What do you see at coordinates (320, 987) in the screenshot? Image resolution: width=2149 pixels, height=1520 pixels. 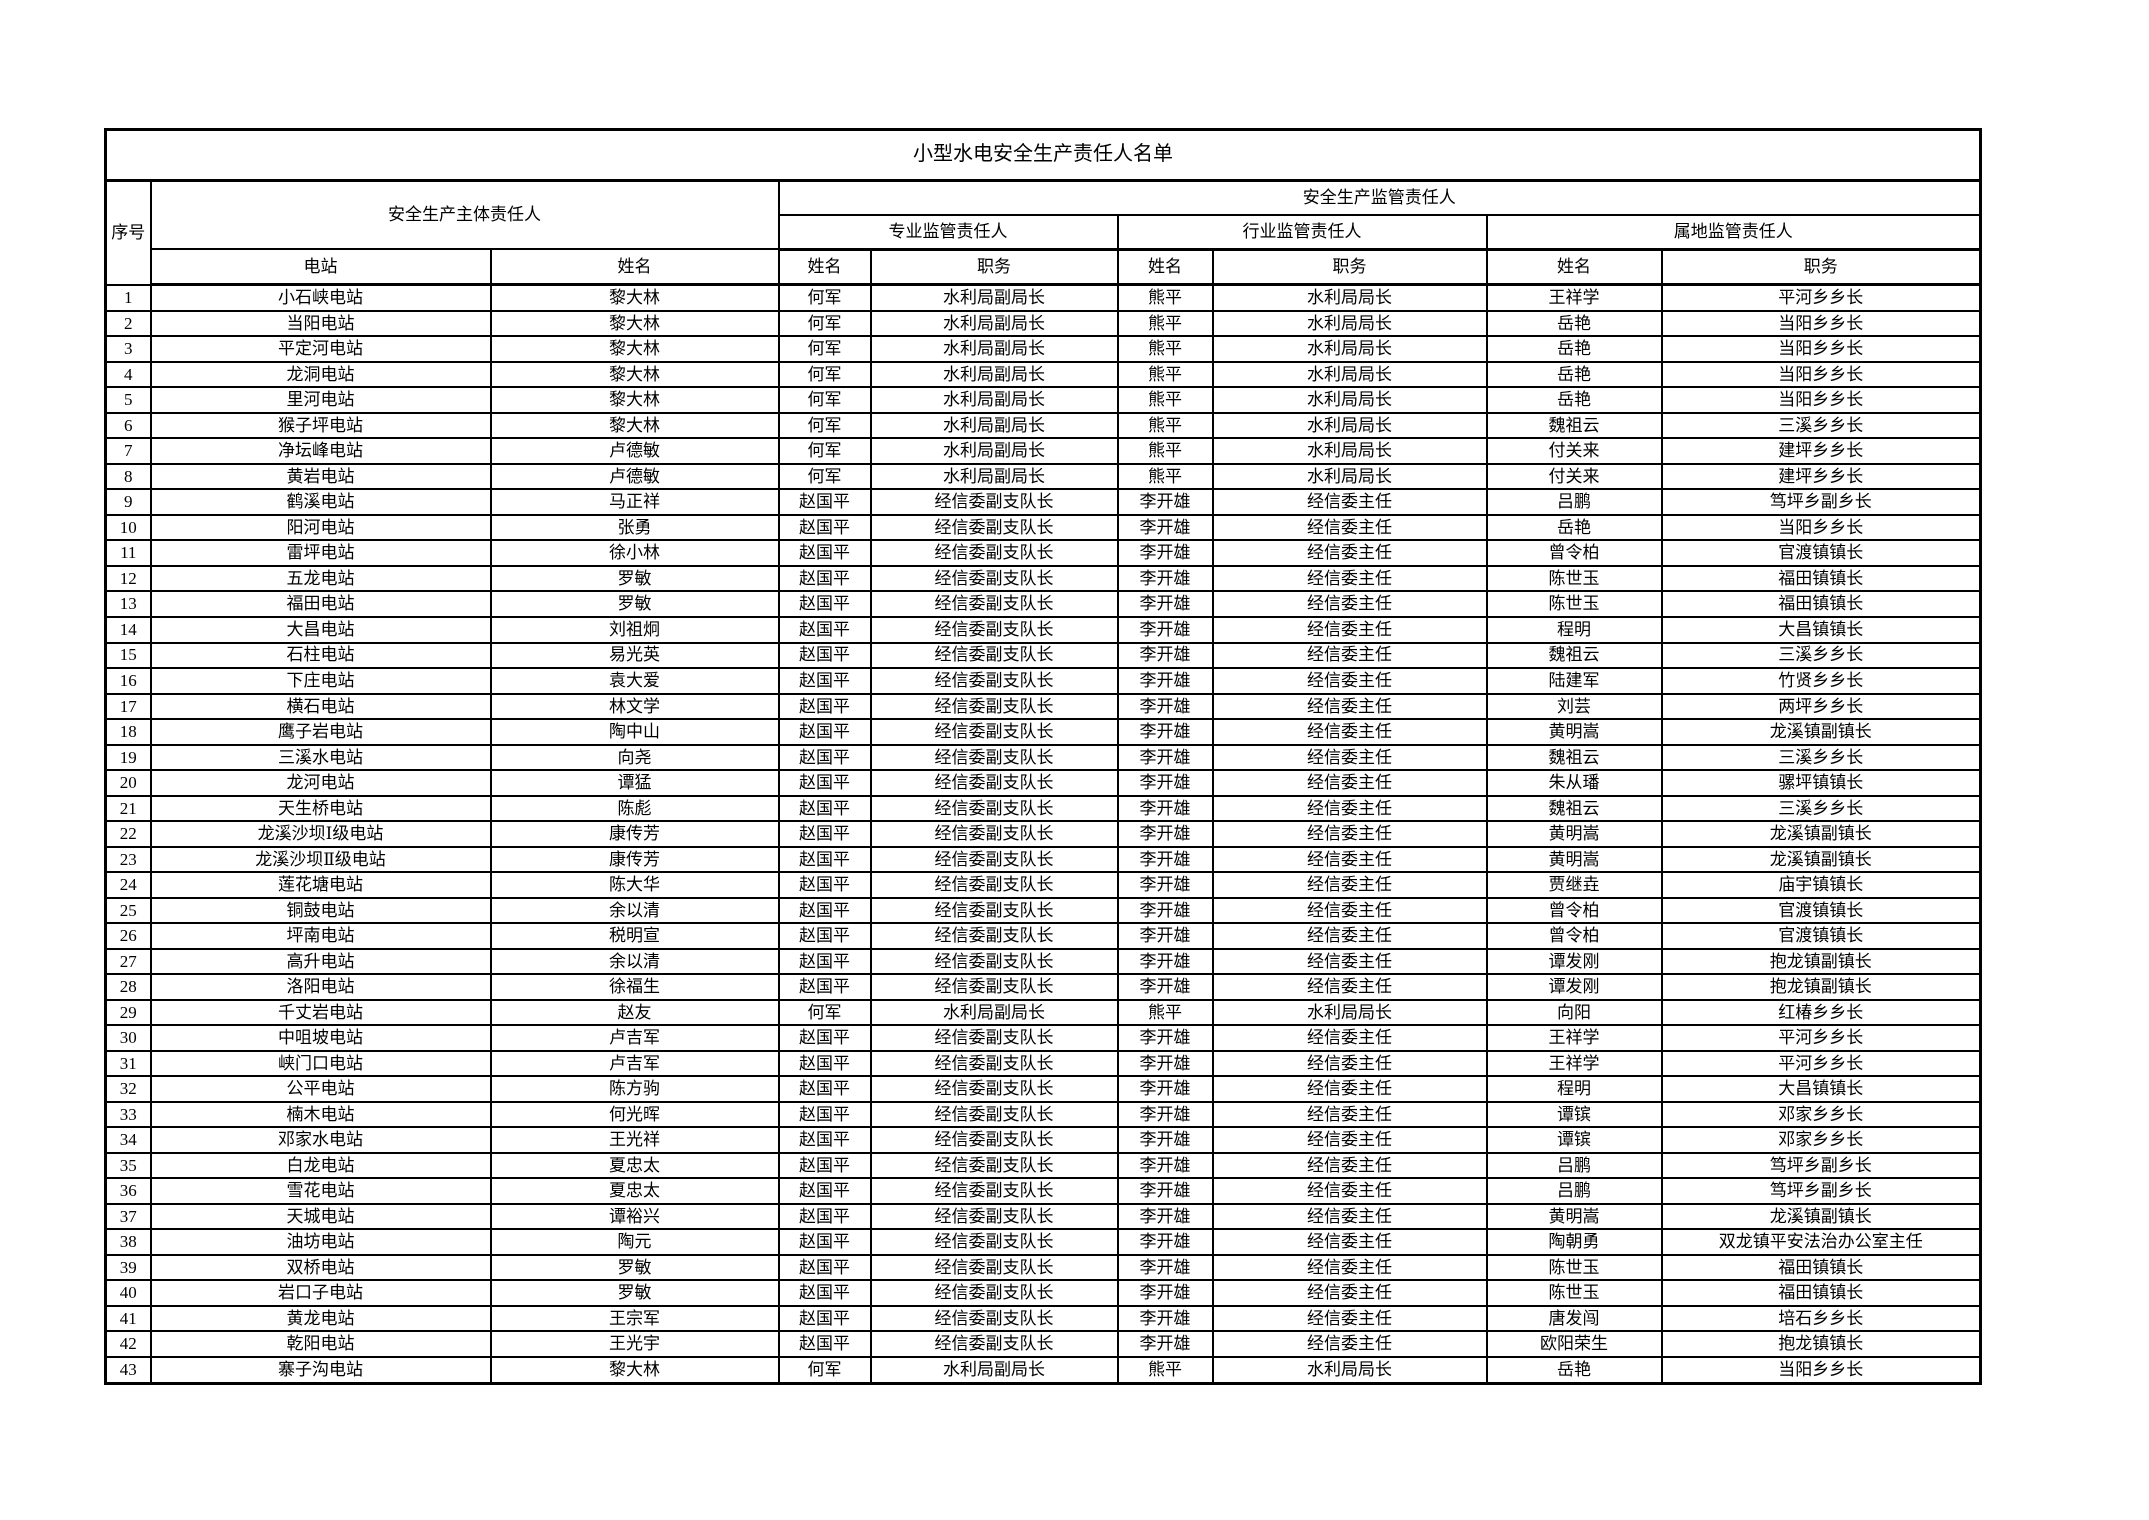 I see `cell-station: 洛阳电站` at bounding box center [320, 987].